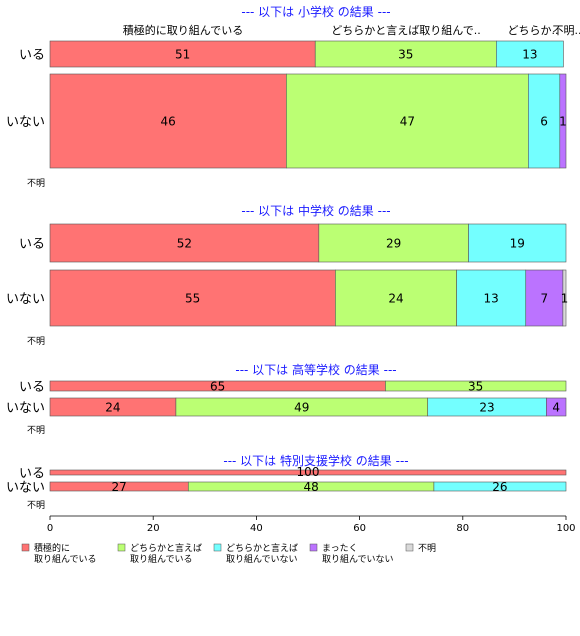  I want to click on legend-label-1-1: 取り組んでいる, so click(161, 559).